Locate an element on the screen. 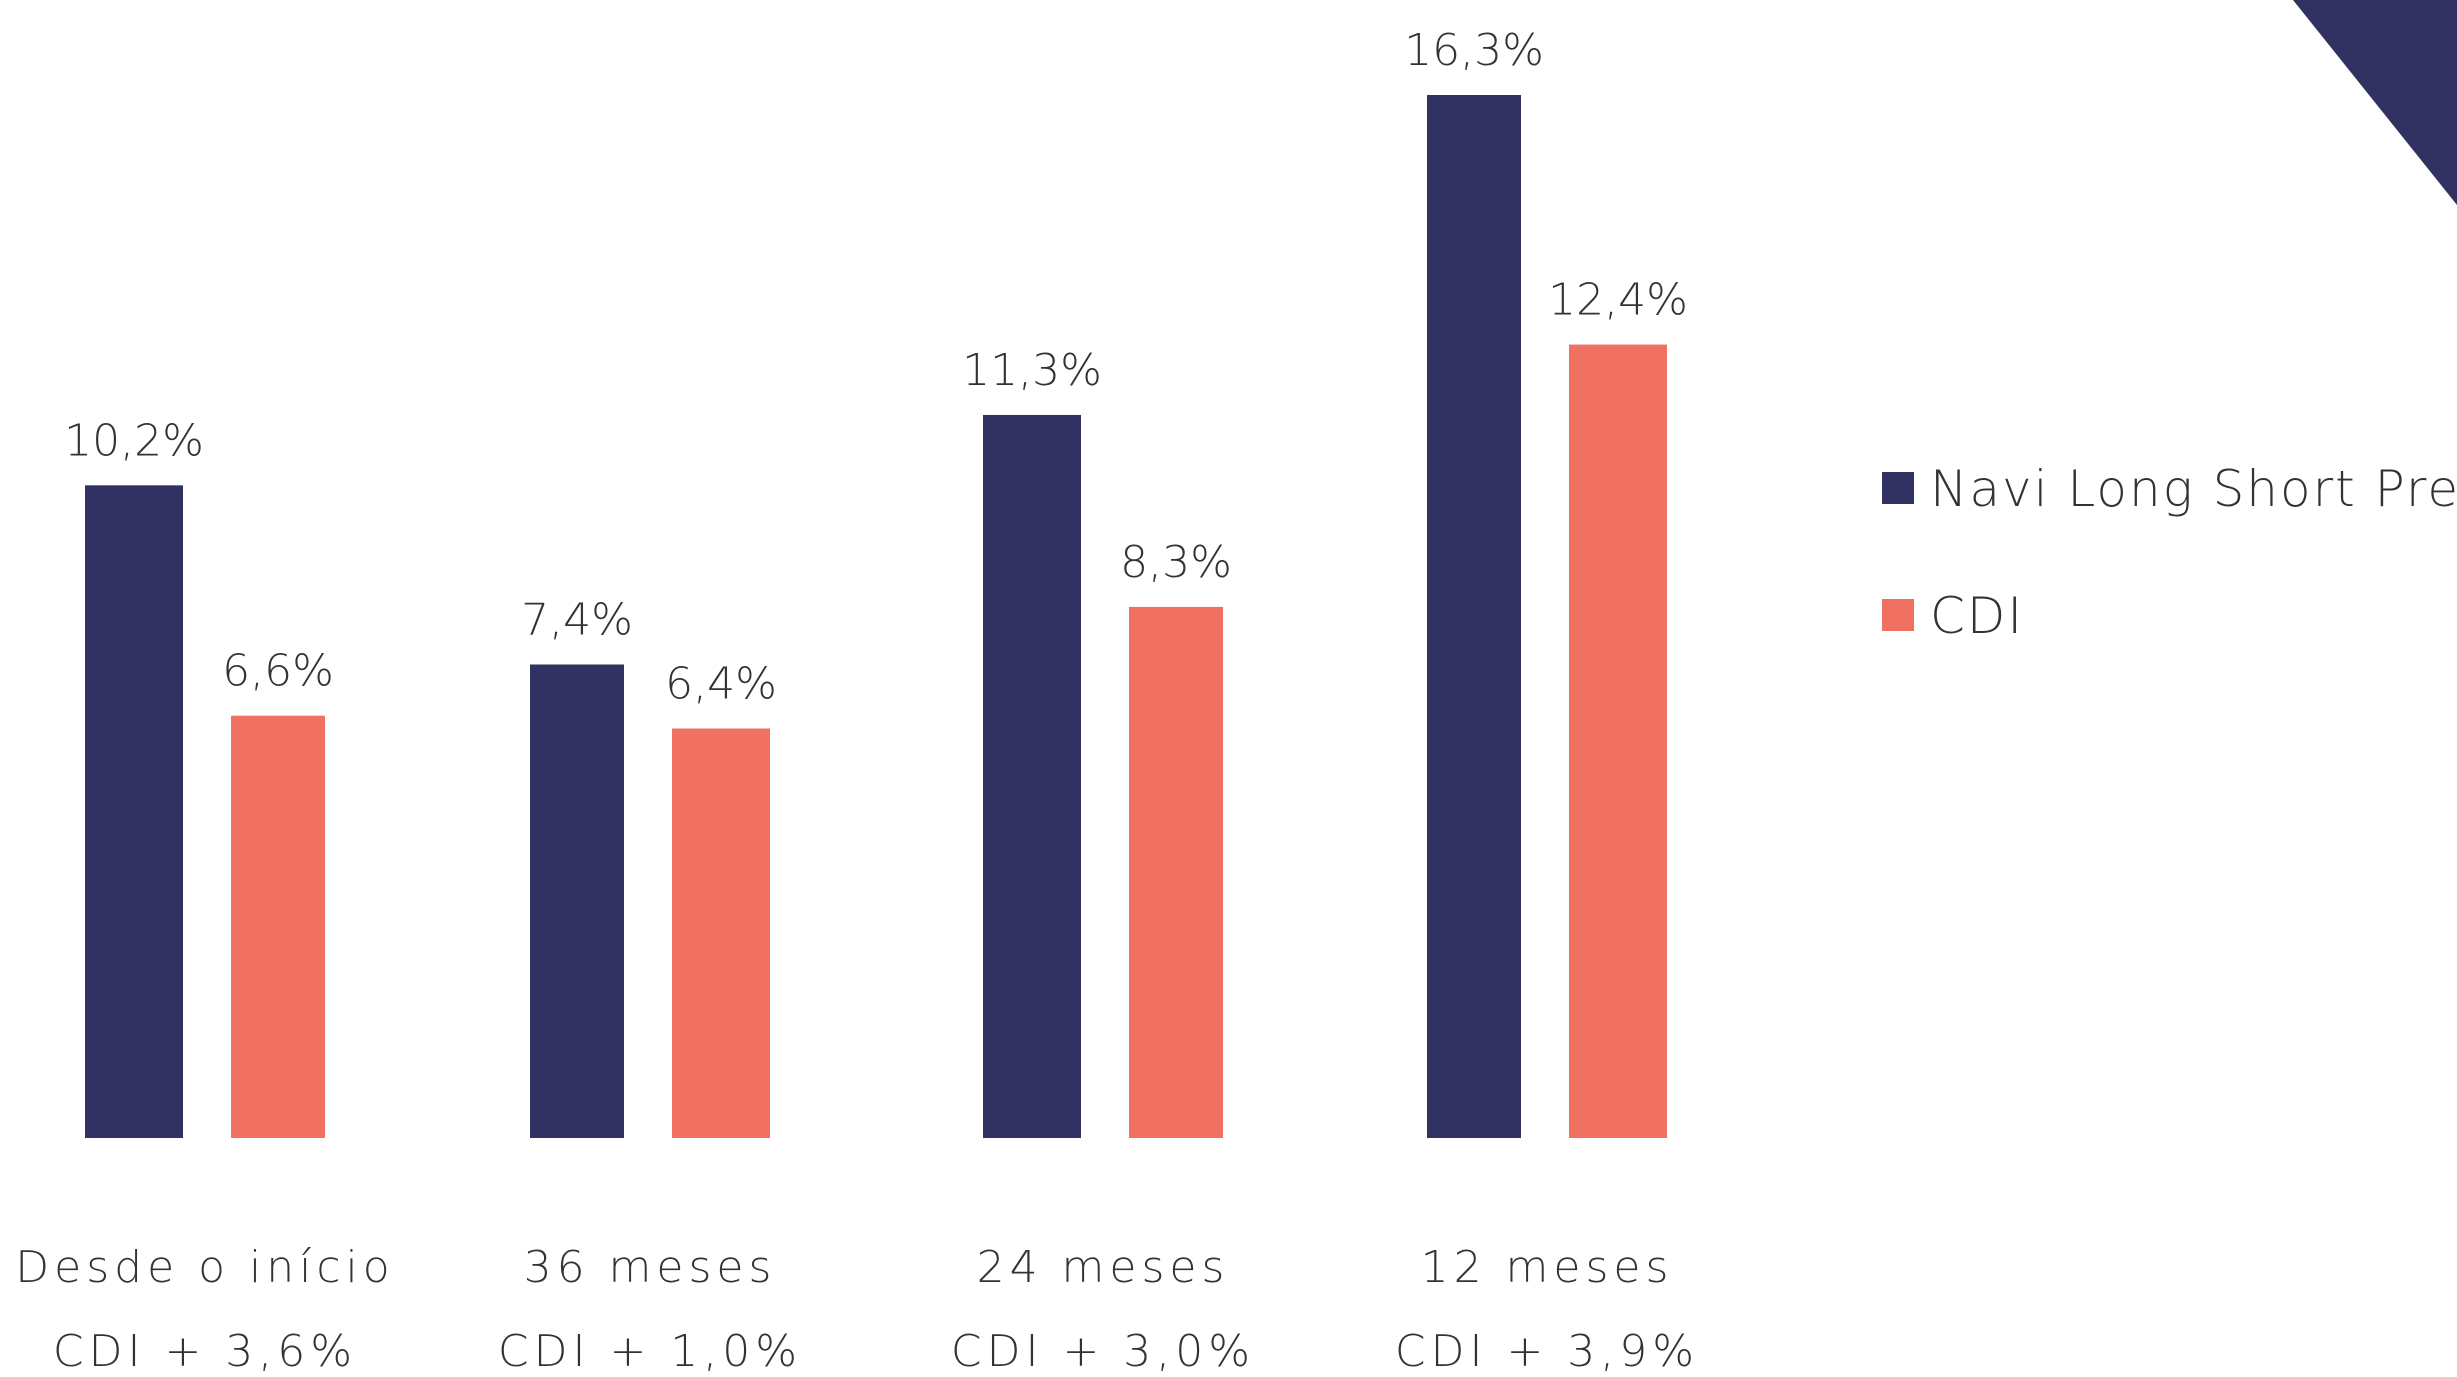  corner-triangle is located at coordinates (2375, 102).